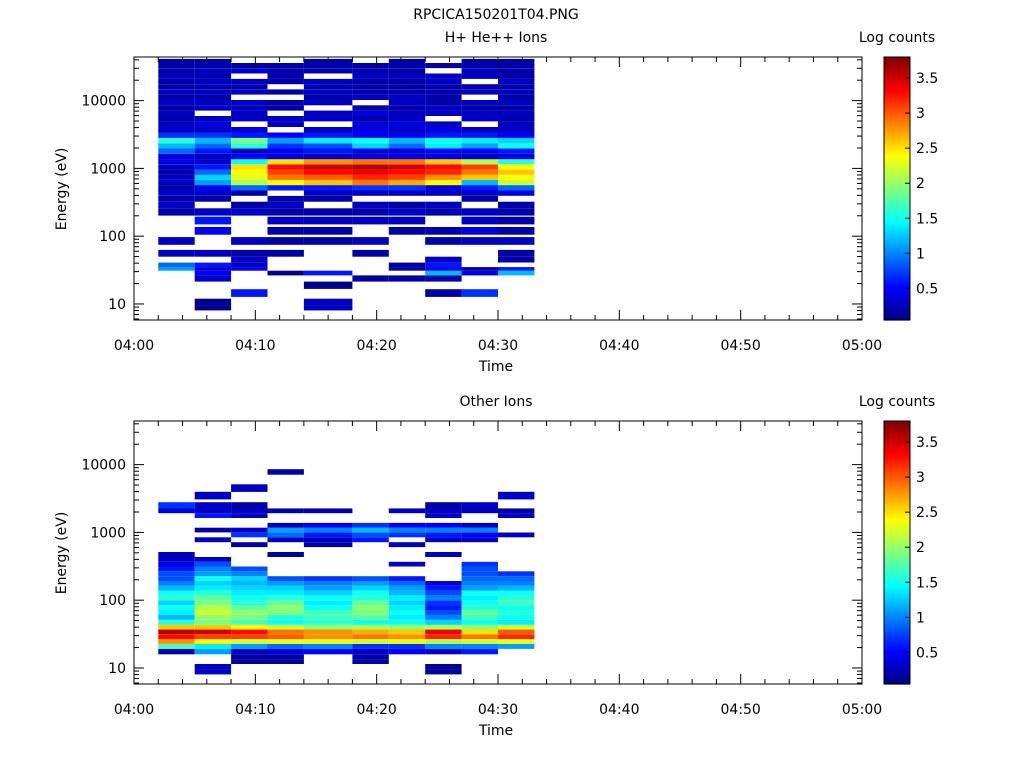 Image resolution: width=1024 pixels, height=768 pixels. I want to click on panel-top-title: H+ He++ Ions, so click(496, 38).